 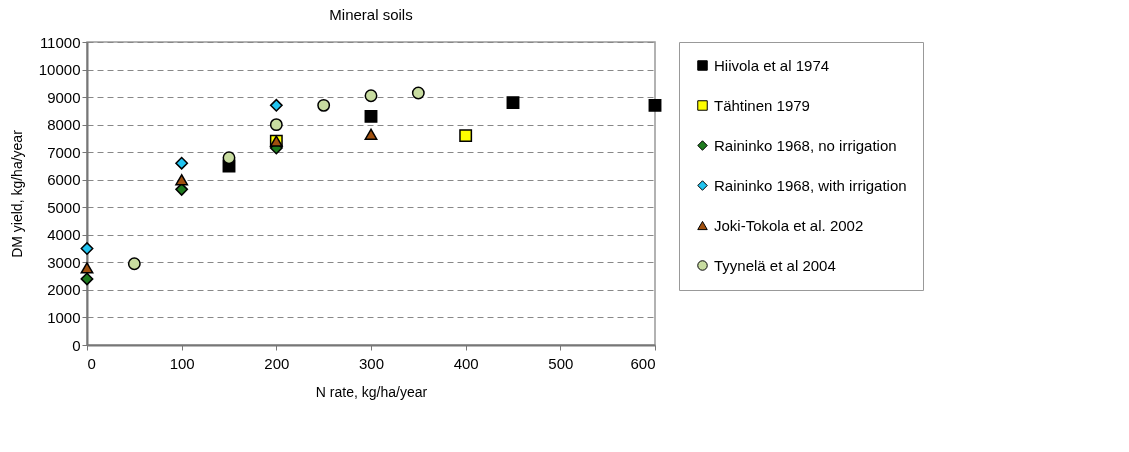 I want to click on x-tick-label: 300, so click(x=371, y=363).